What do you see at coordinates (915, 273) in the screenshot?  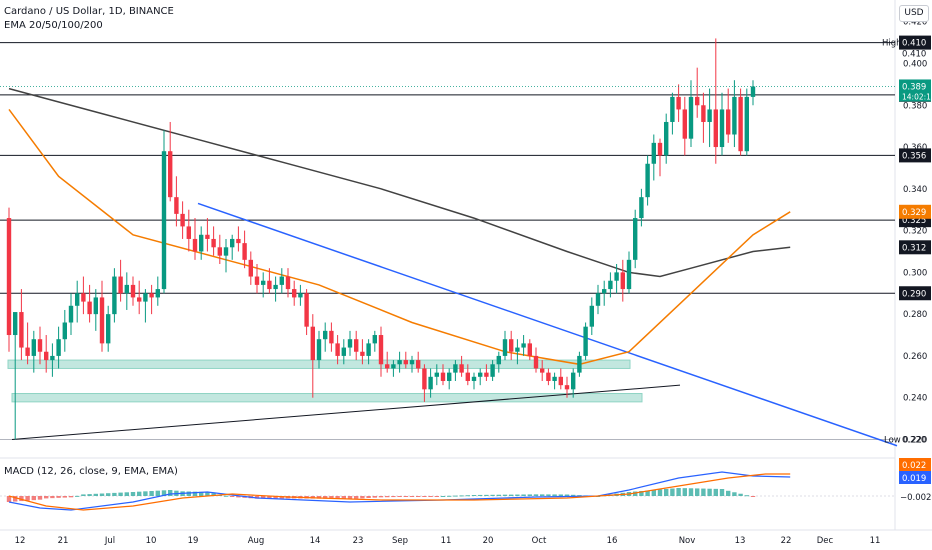 I see `y-tick-label: 0.300` at bounding box center [915, 273].